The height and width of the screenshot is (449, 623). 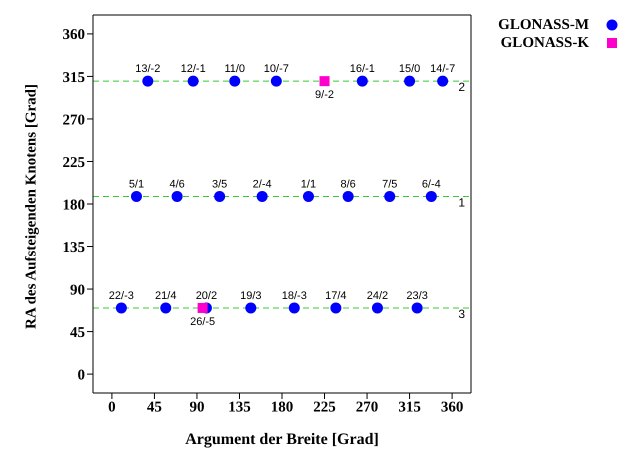 What do you see at coordinates (324, 94) in the screenshot?
I see `annotation: 9/-2` at bounding box center [324, 94].